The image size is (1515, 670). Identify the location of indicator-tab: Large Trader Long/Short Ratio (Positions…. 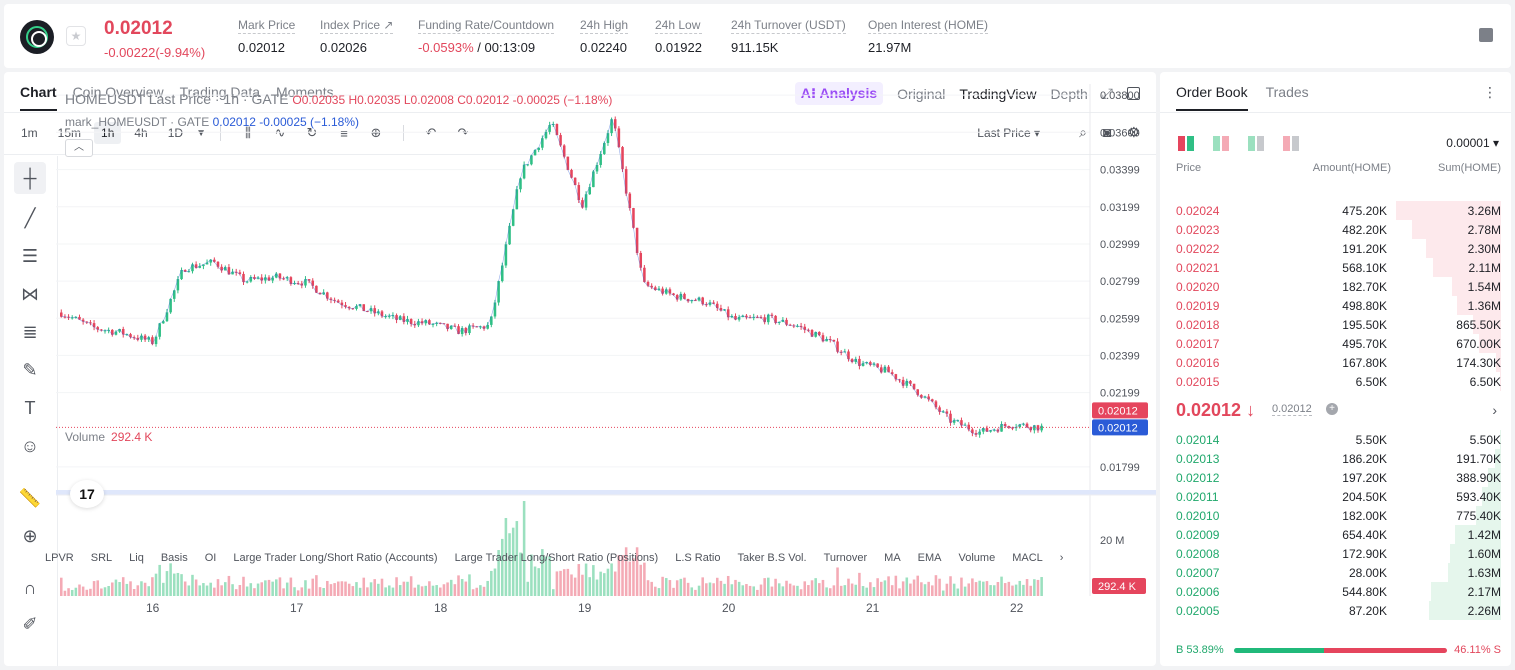
(556, 558).